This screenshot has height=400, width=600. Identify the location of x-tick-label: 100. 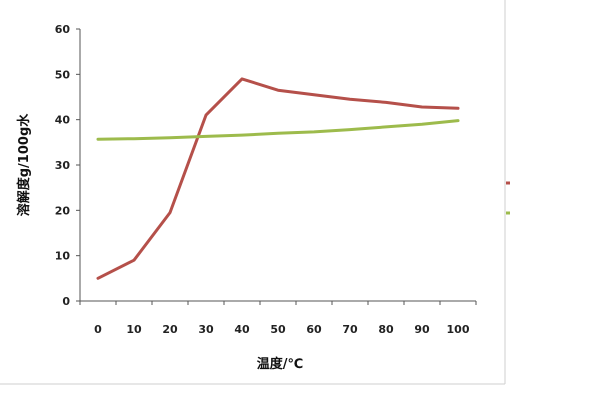
(458, 329).